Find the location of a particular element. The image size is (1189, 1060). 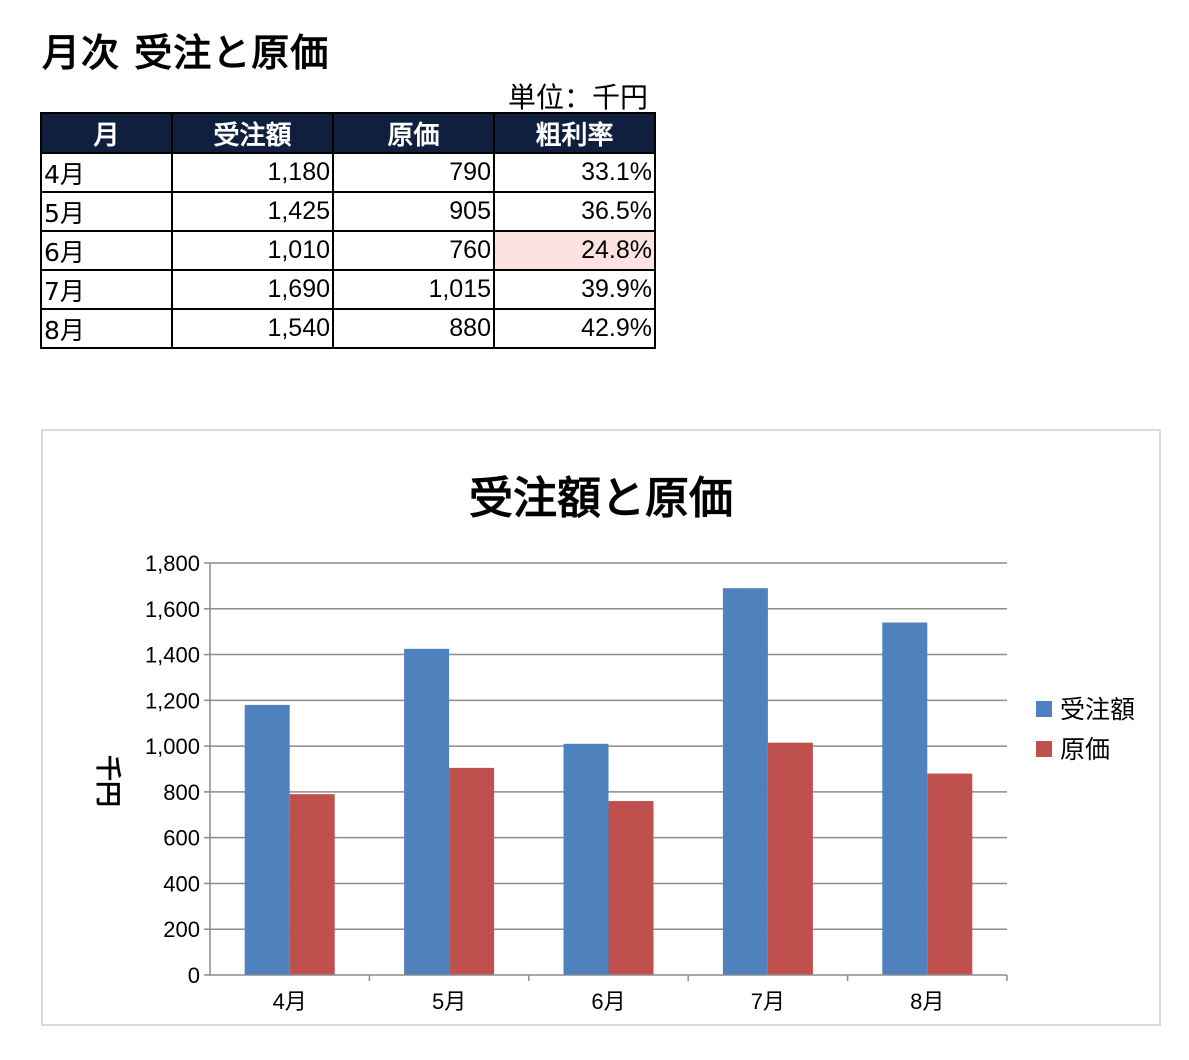

cell-margin: 42.9% is located at coordinates (574, 328).